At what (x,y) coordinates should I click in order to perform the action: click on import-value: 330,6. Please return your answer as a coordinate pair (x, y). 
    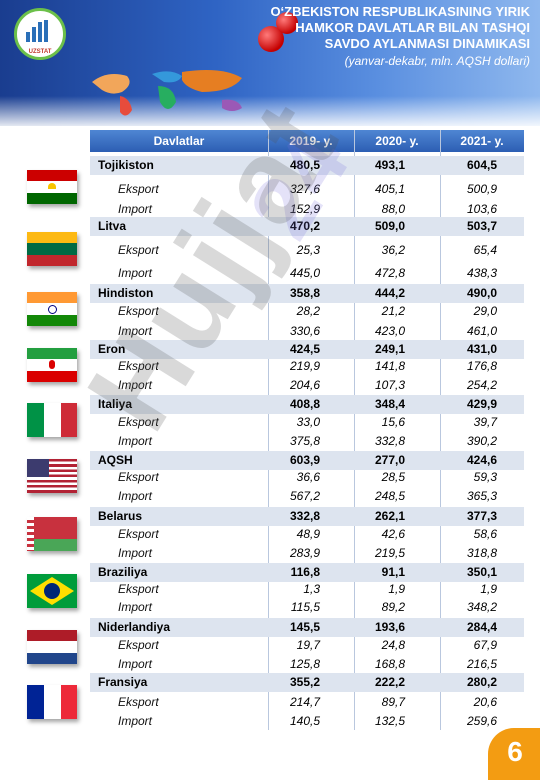
    Looking at the image, I should click on (304, 331).